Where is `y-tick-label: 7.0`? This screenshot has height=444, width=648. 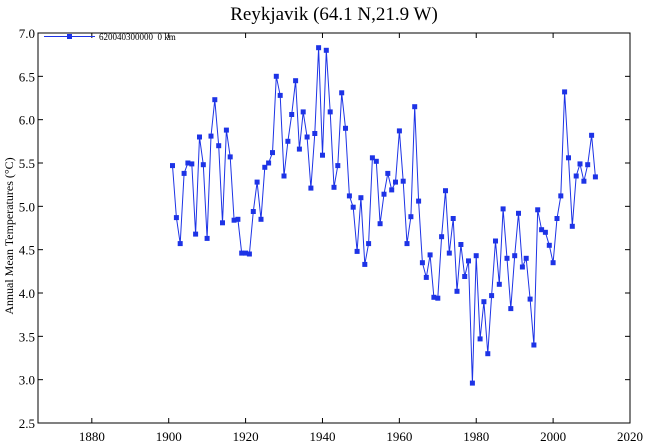
y-tick-label: 7.0 is located at coordinates (27, 33).